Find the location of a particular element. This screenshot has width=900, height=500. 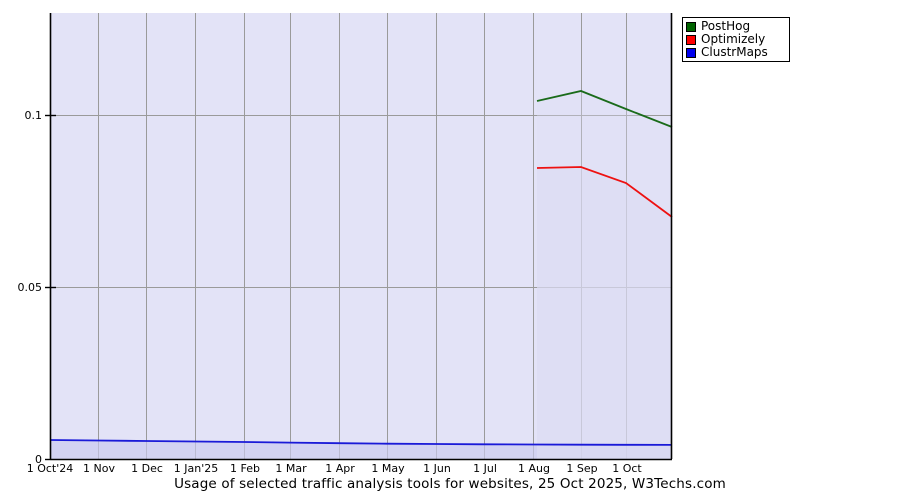

legend-label-posthog: PostHog is located at coordinates (726, 26).